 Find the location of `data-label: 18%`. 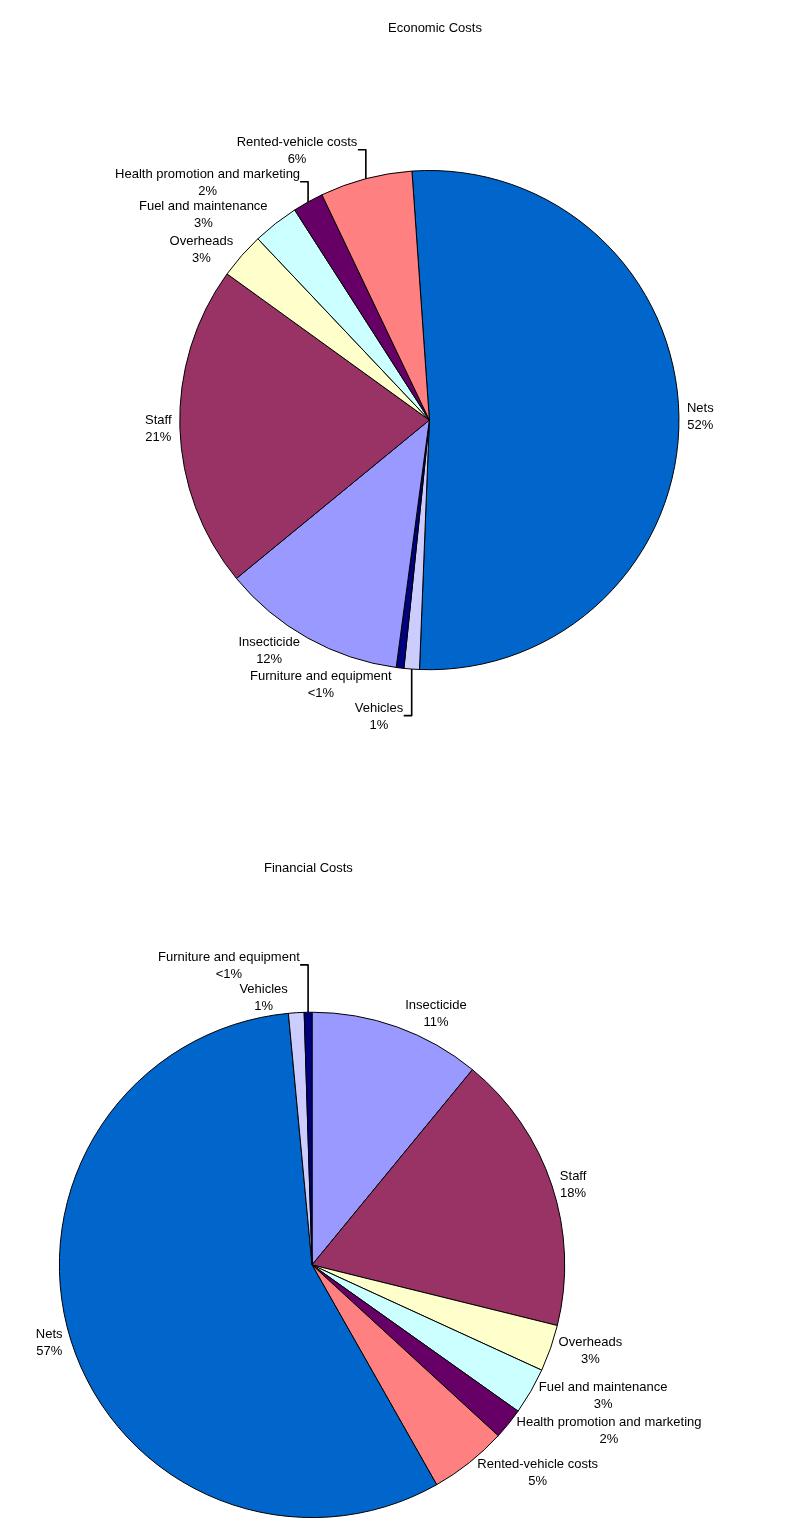

data-label: 18% is located at coordinates (573, 1192).